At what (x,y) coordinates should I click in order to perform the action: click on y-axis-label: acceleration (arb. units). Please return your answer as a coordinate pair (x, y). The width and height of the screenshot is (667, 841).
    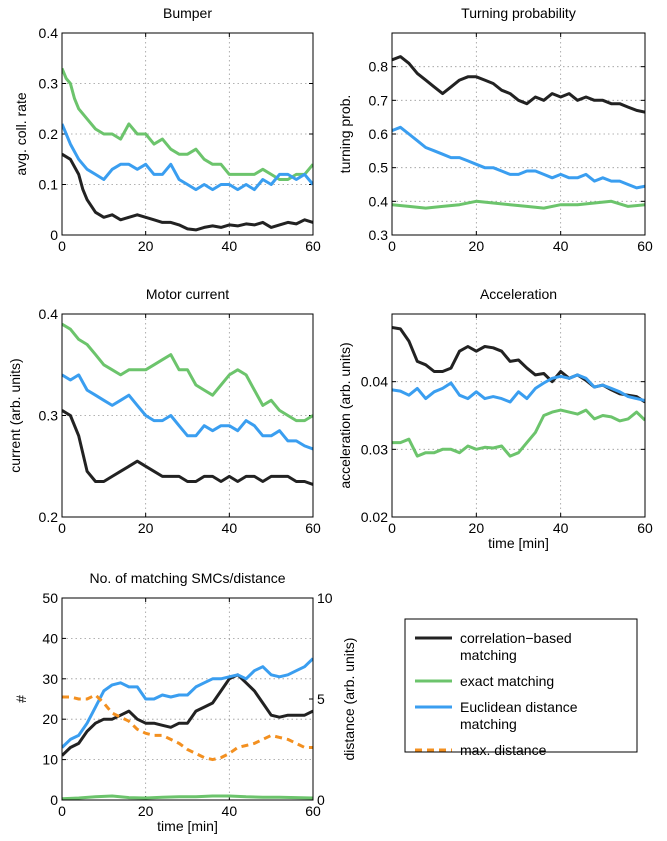
    Looking at the image, I should click on (345, 415).